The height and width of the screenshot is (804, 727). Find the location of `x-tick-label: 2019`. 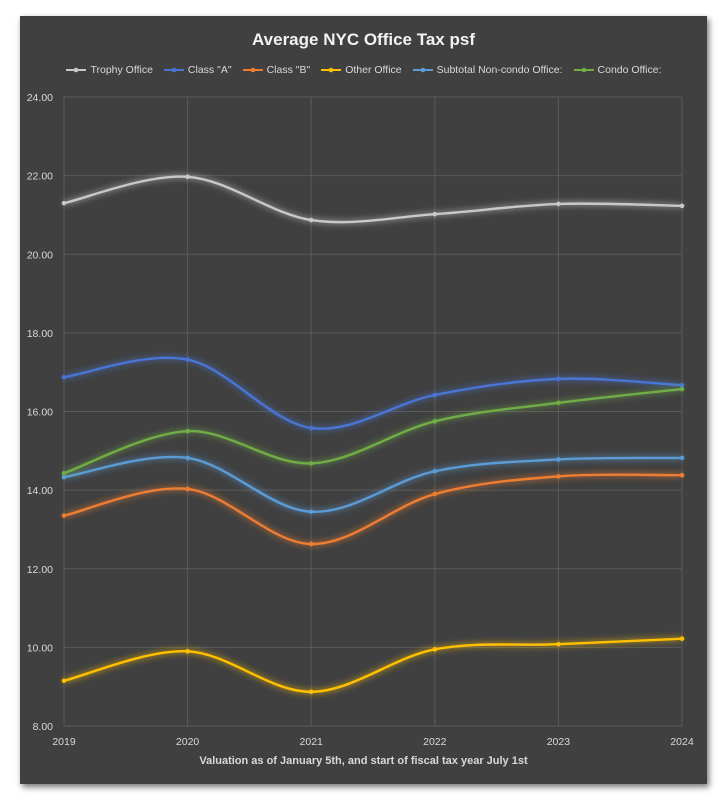

x-tick-label: 2019 is located at coordinates (64, 742).